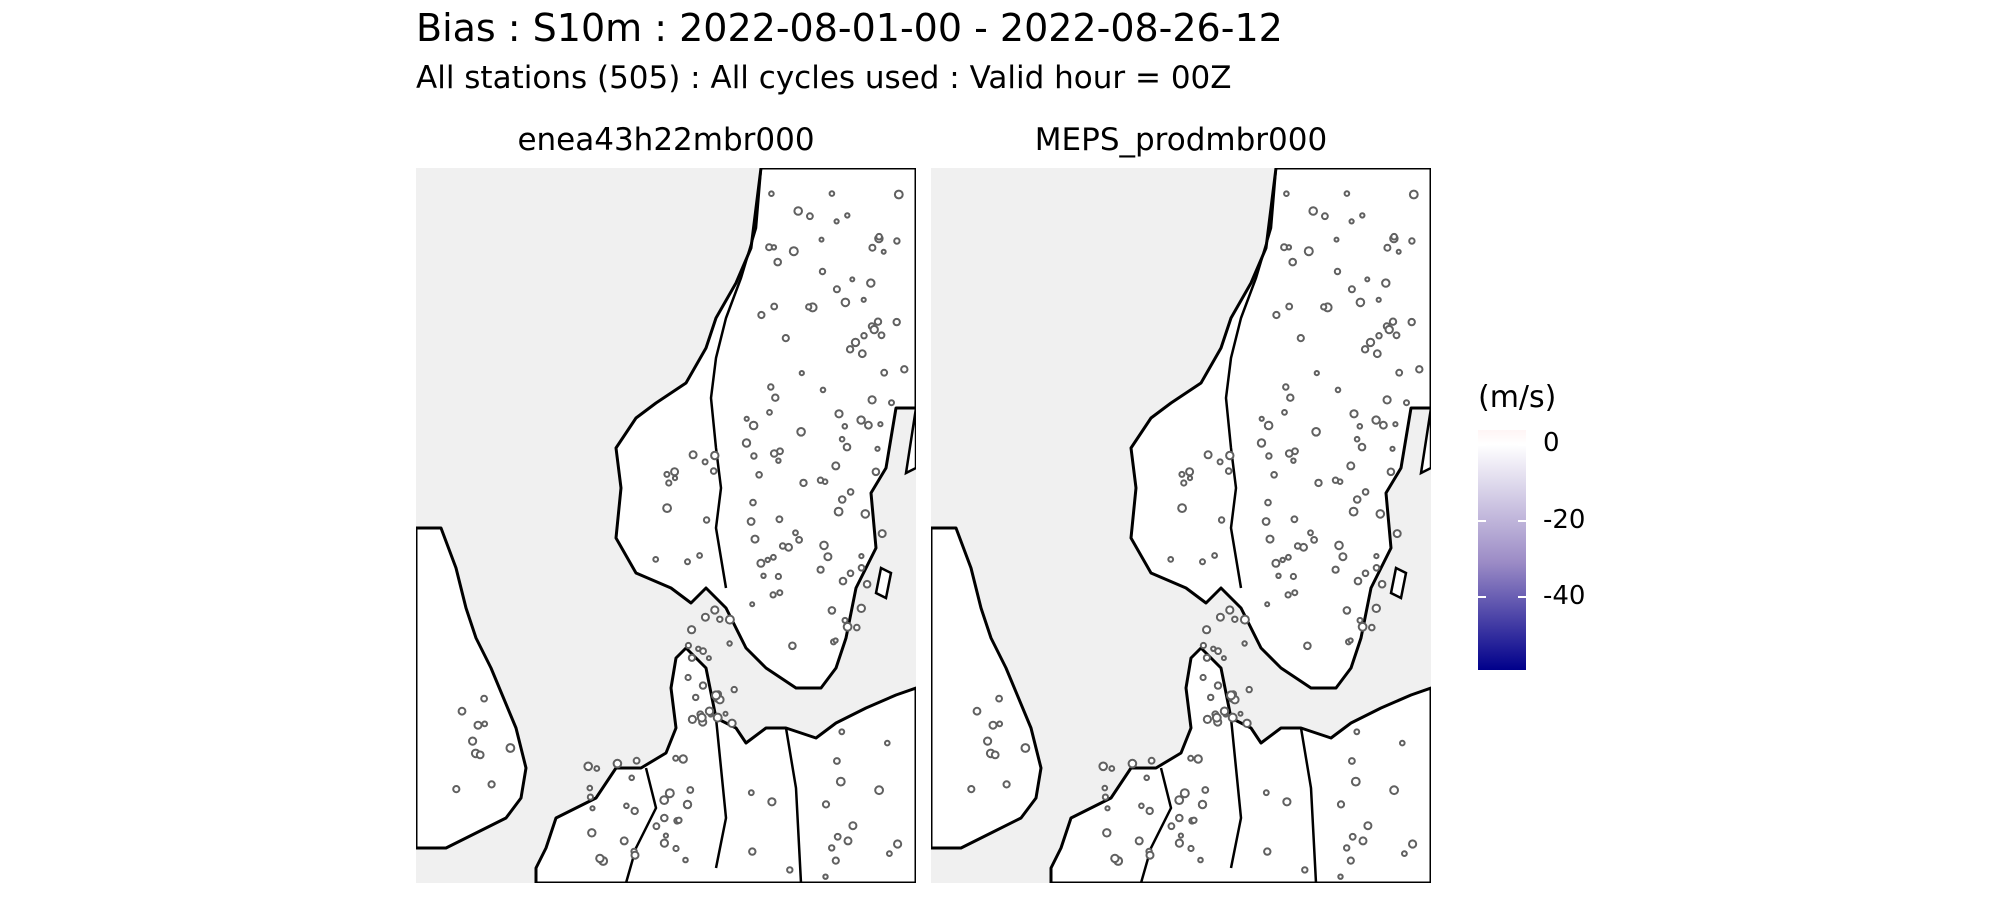 Image resolution: width=2000 pixels, height=900 pixels. Describe the element at coordinates (1425, 441) in the screenshot. I see `finland-landmass` at that location.